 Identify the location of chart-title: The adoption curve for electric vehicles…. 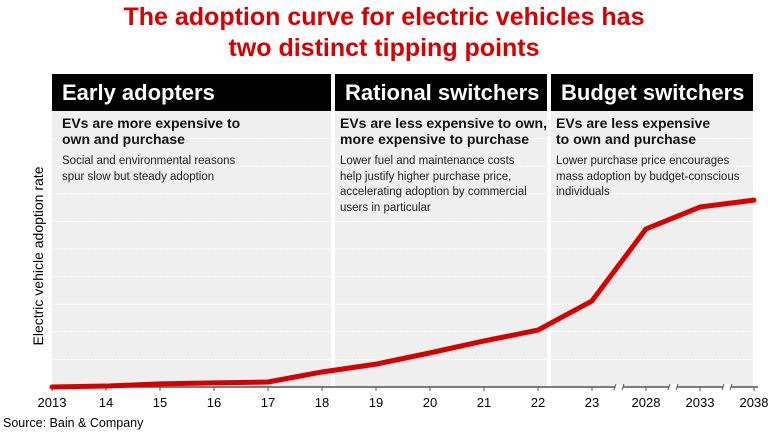
(384, 33).